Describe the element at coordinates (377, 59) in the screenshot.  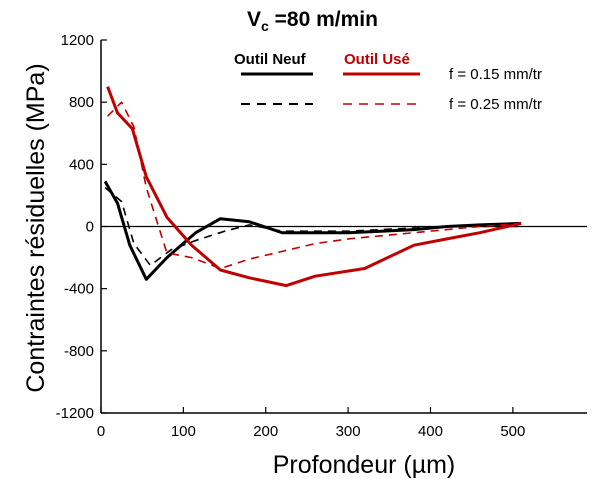
I see `legend-tool-worn: Outil Usé` at that location.